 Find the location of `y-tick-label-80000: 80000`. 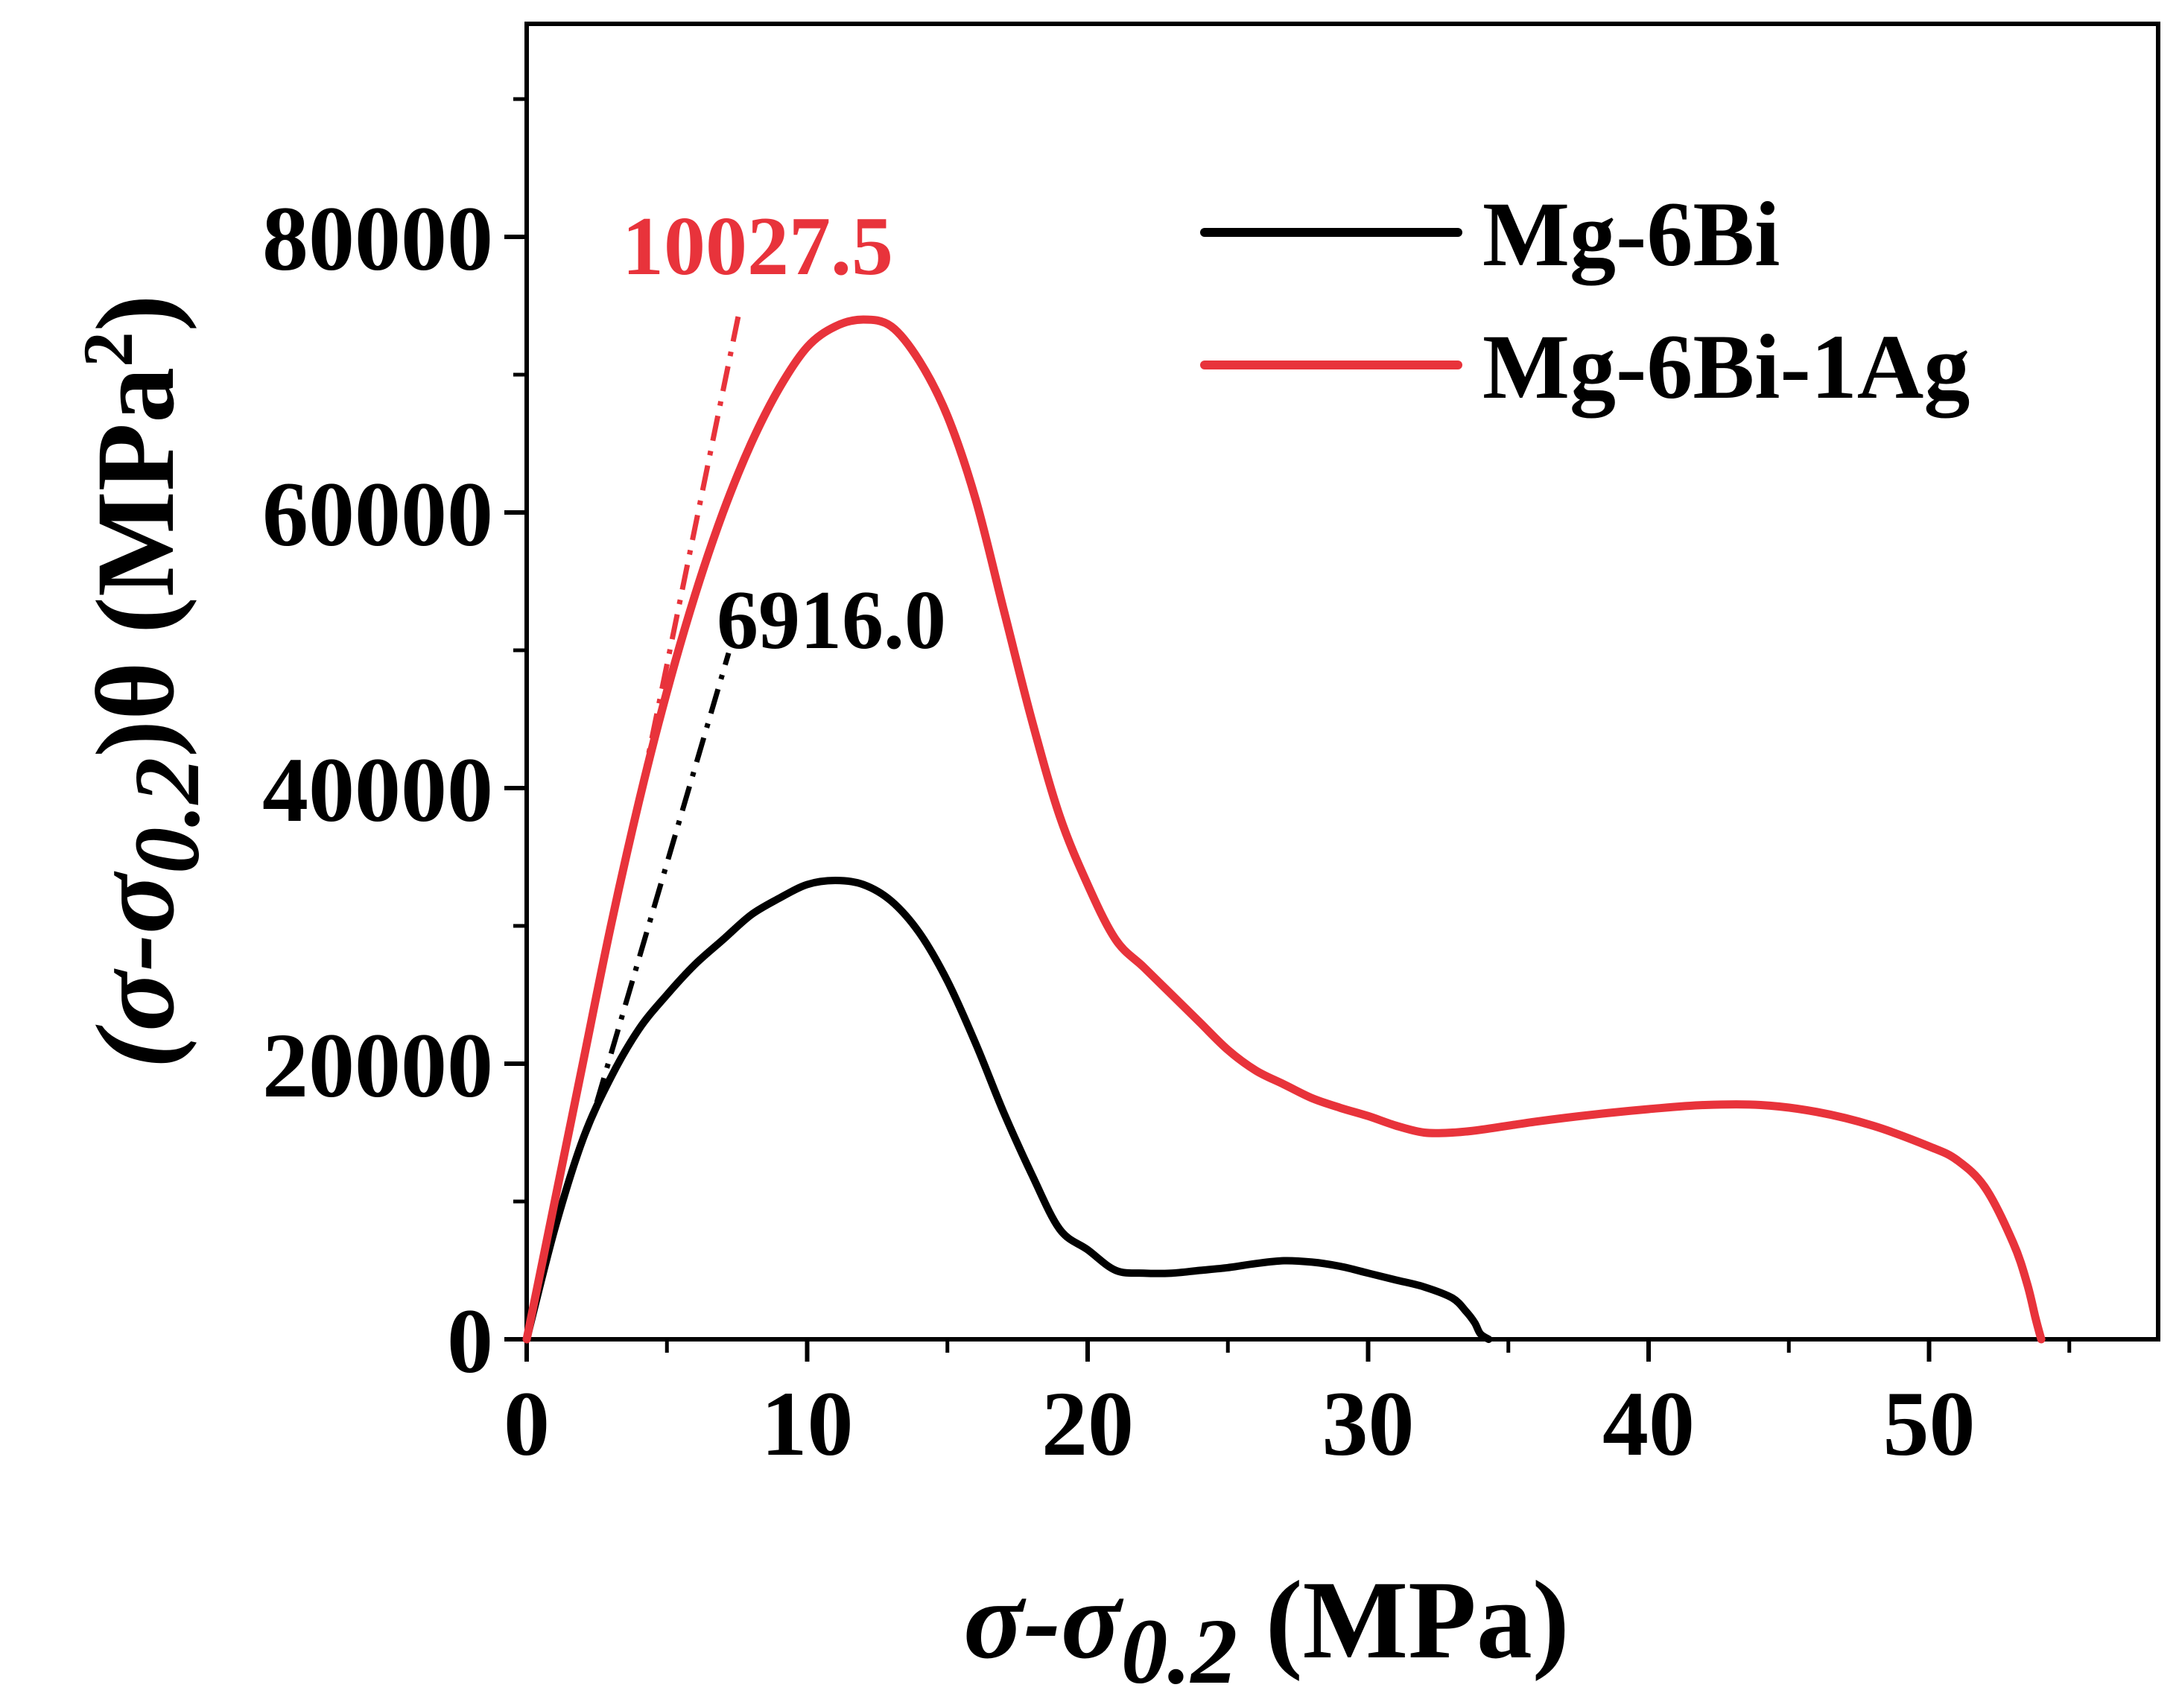

y-tick-label-80000: 80000 is located at coordinates (377, 239).